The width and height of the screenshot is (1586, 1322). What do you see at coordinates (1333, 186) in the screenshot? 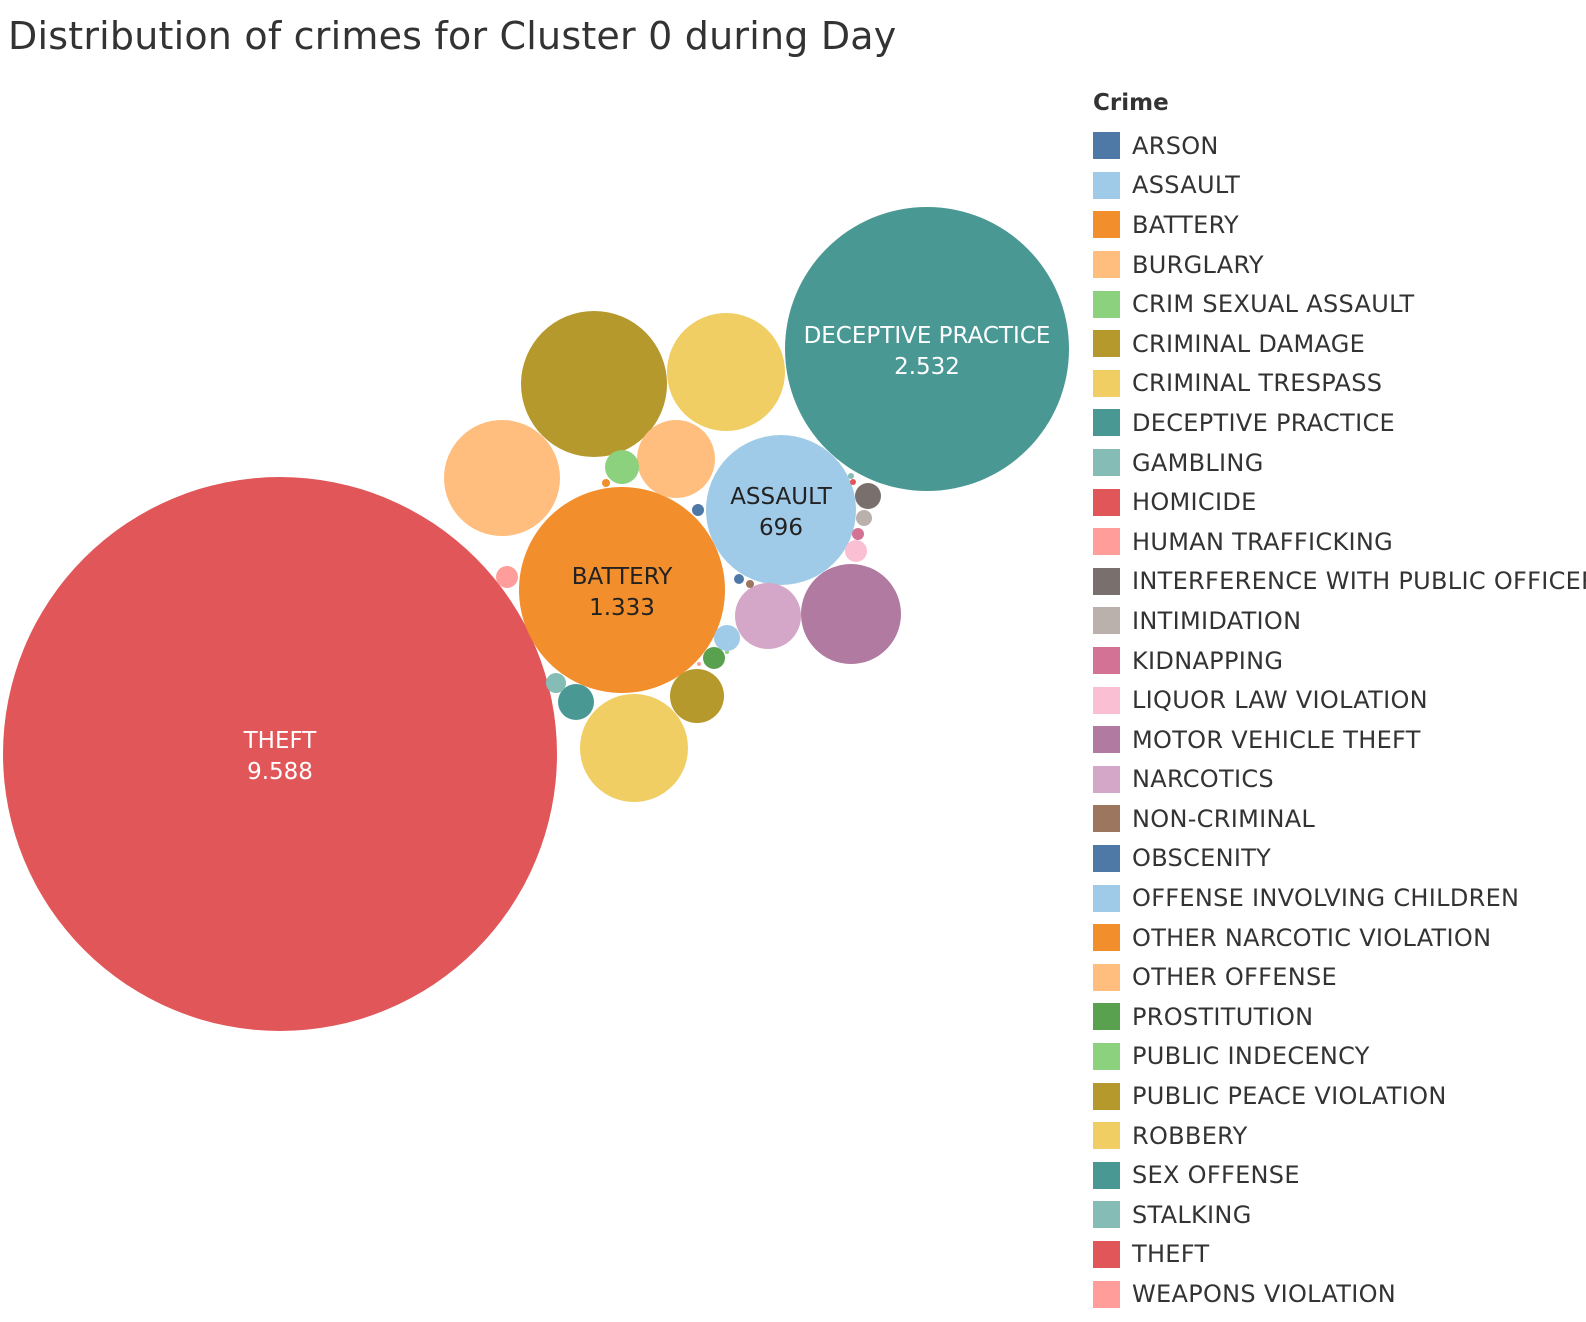
I see `legend-item: ASSAULT` at bounding box center [1333, 186].